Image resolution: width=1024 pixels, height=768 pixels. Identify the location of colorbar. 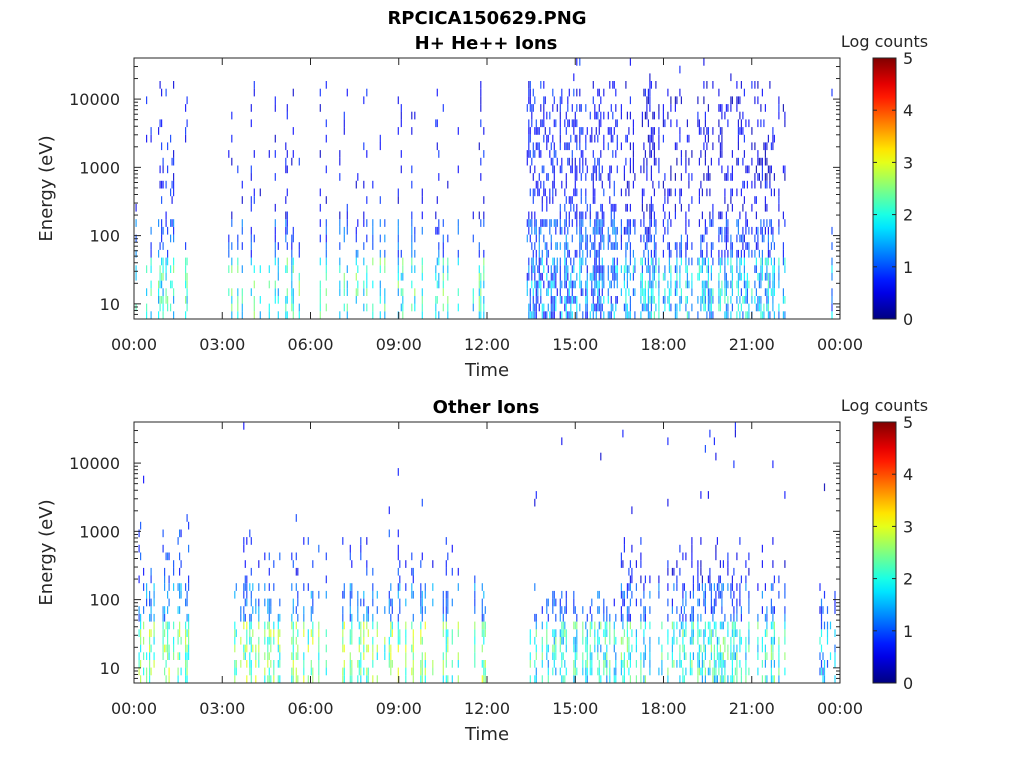
(884, 188).